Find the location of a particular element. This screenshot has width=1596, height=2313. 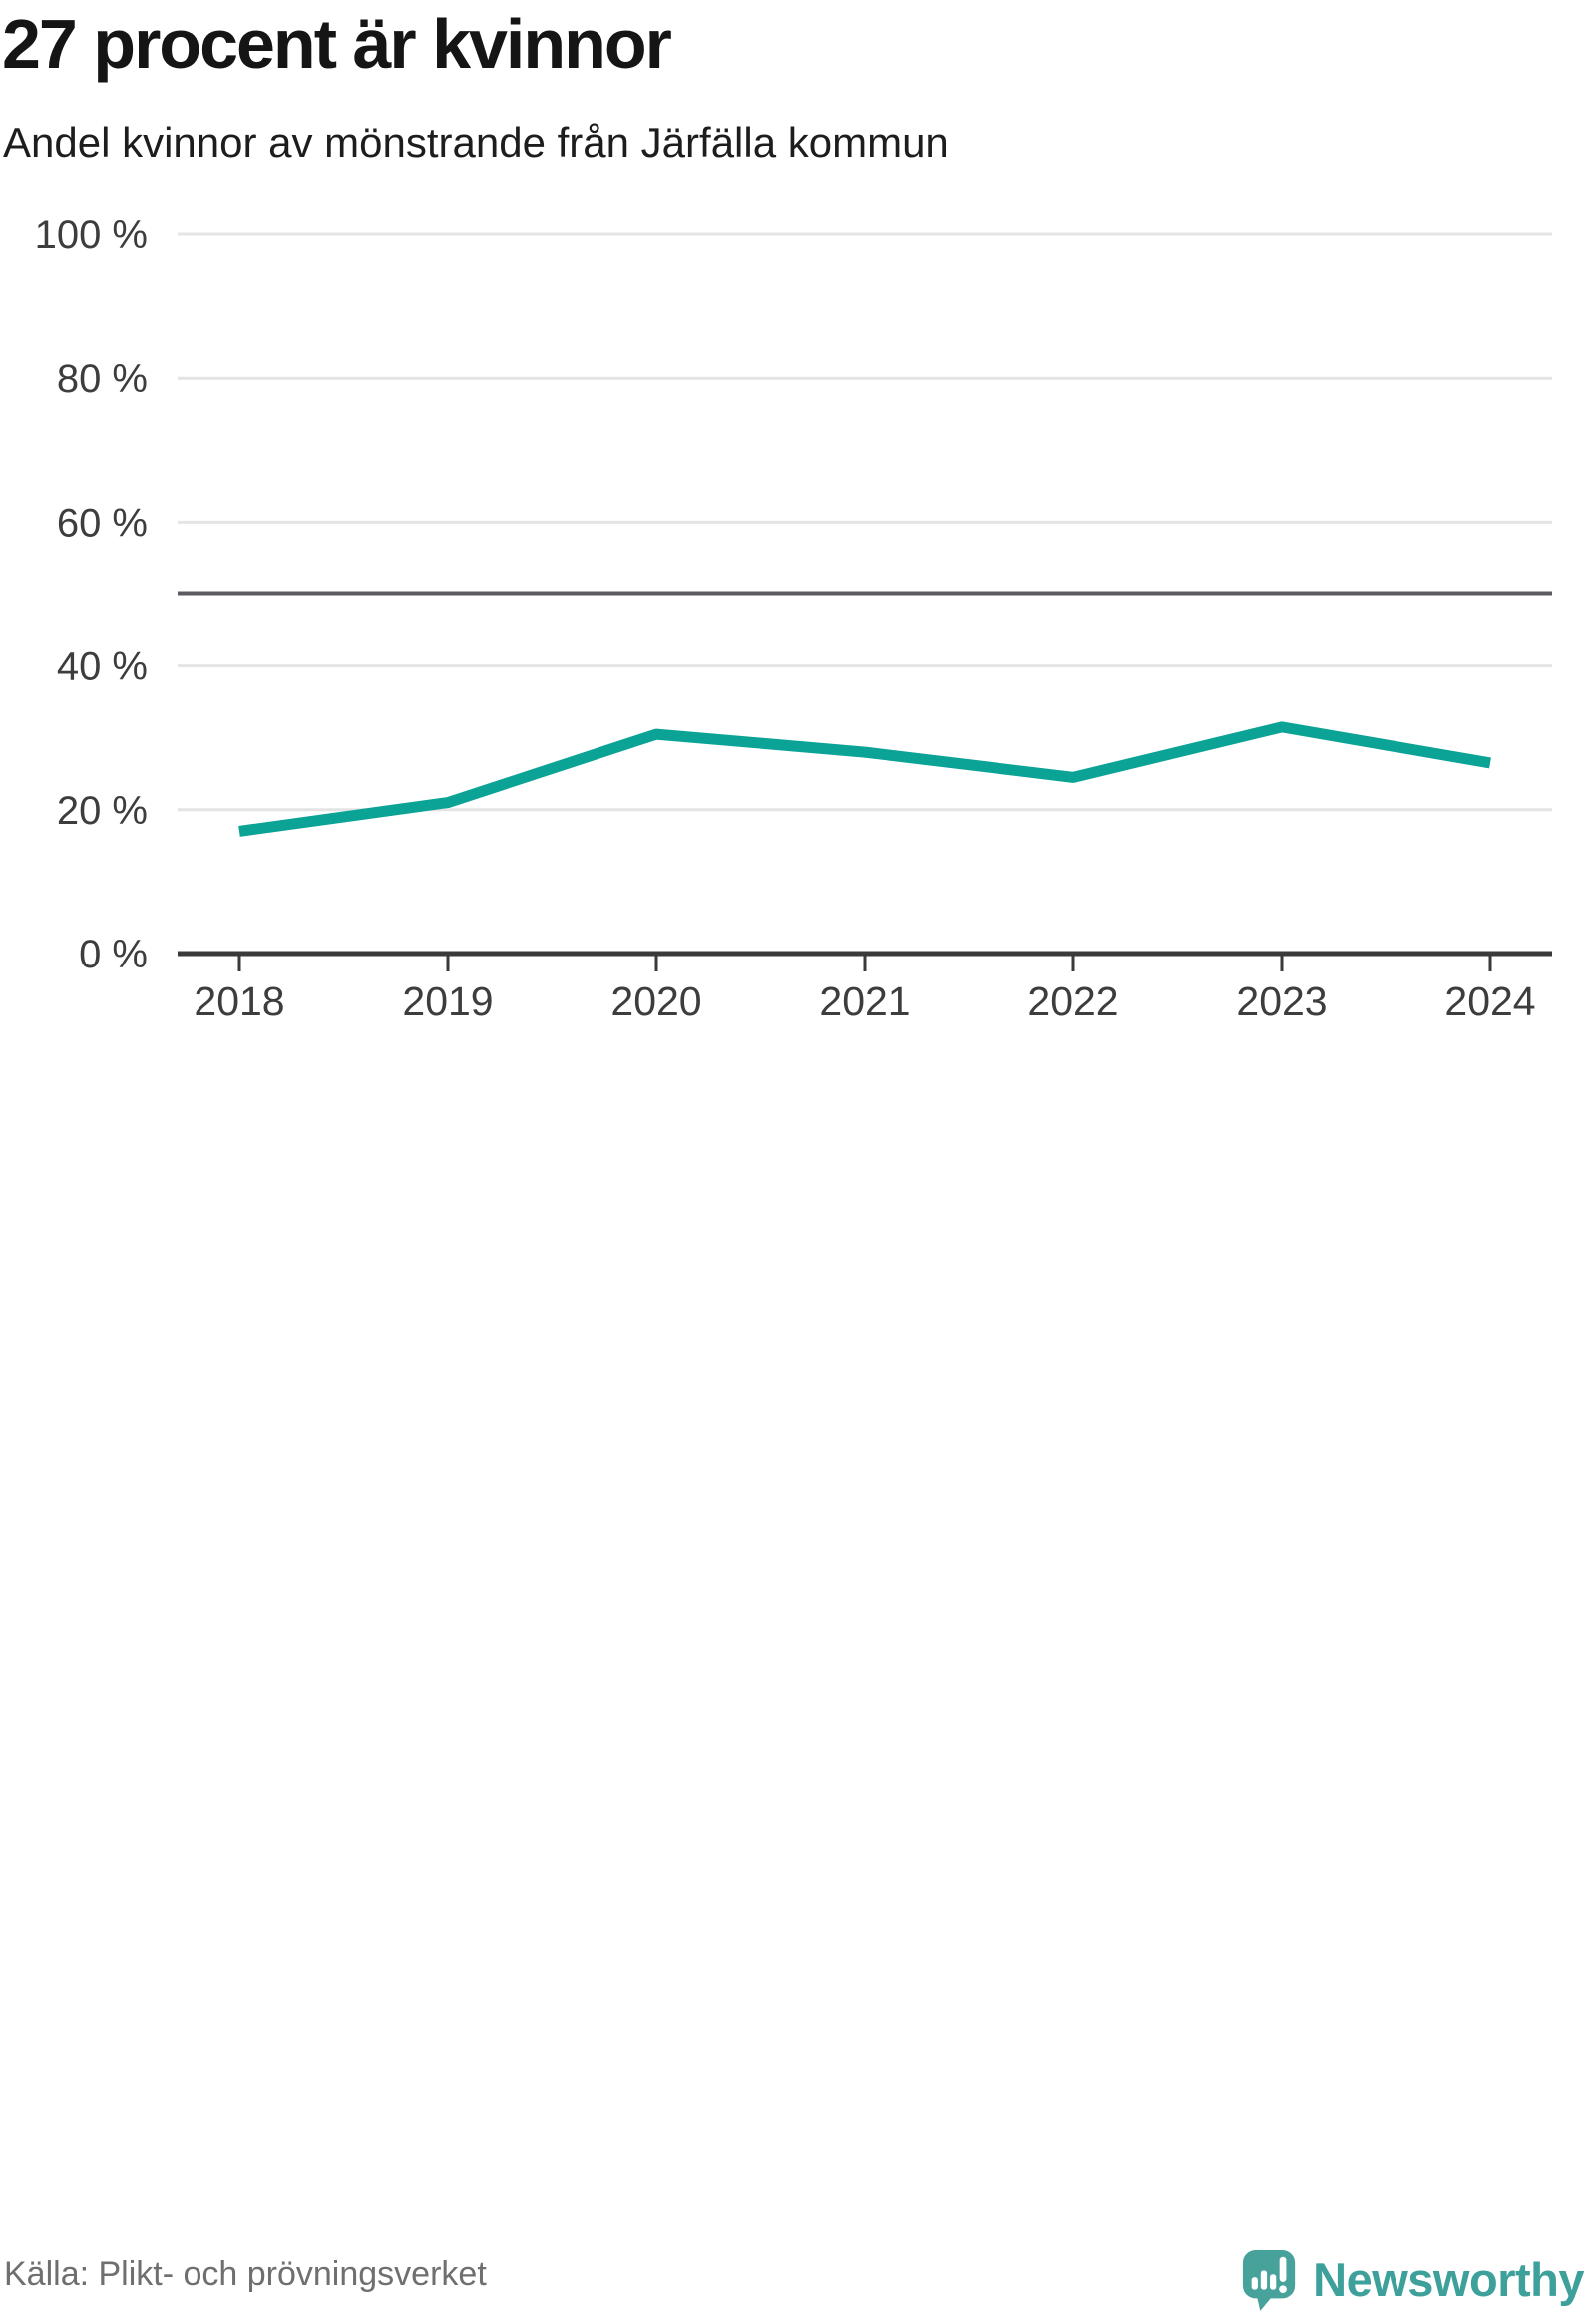

x-tick-label: 2021 is located at coordinates (864, 1001).